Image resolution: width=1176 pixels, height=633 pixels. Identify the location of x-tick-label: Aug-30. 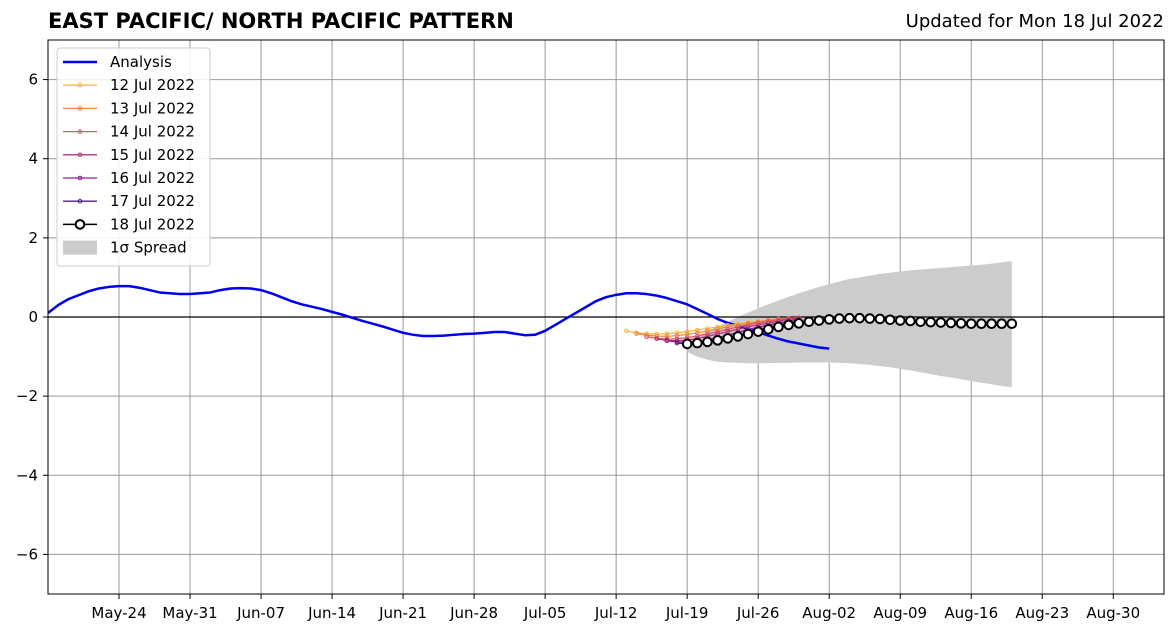
(1113, 613).